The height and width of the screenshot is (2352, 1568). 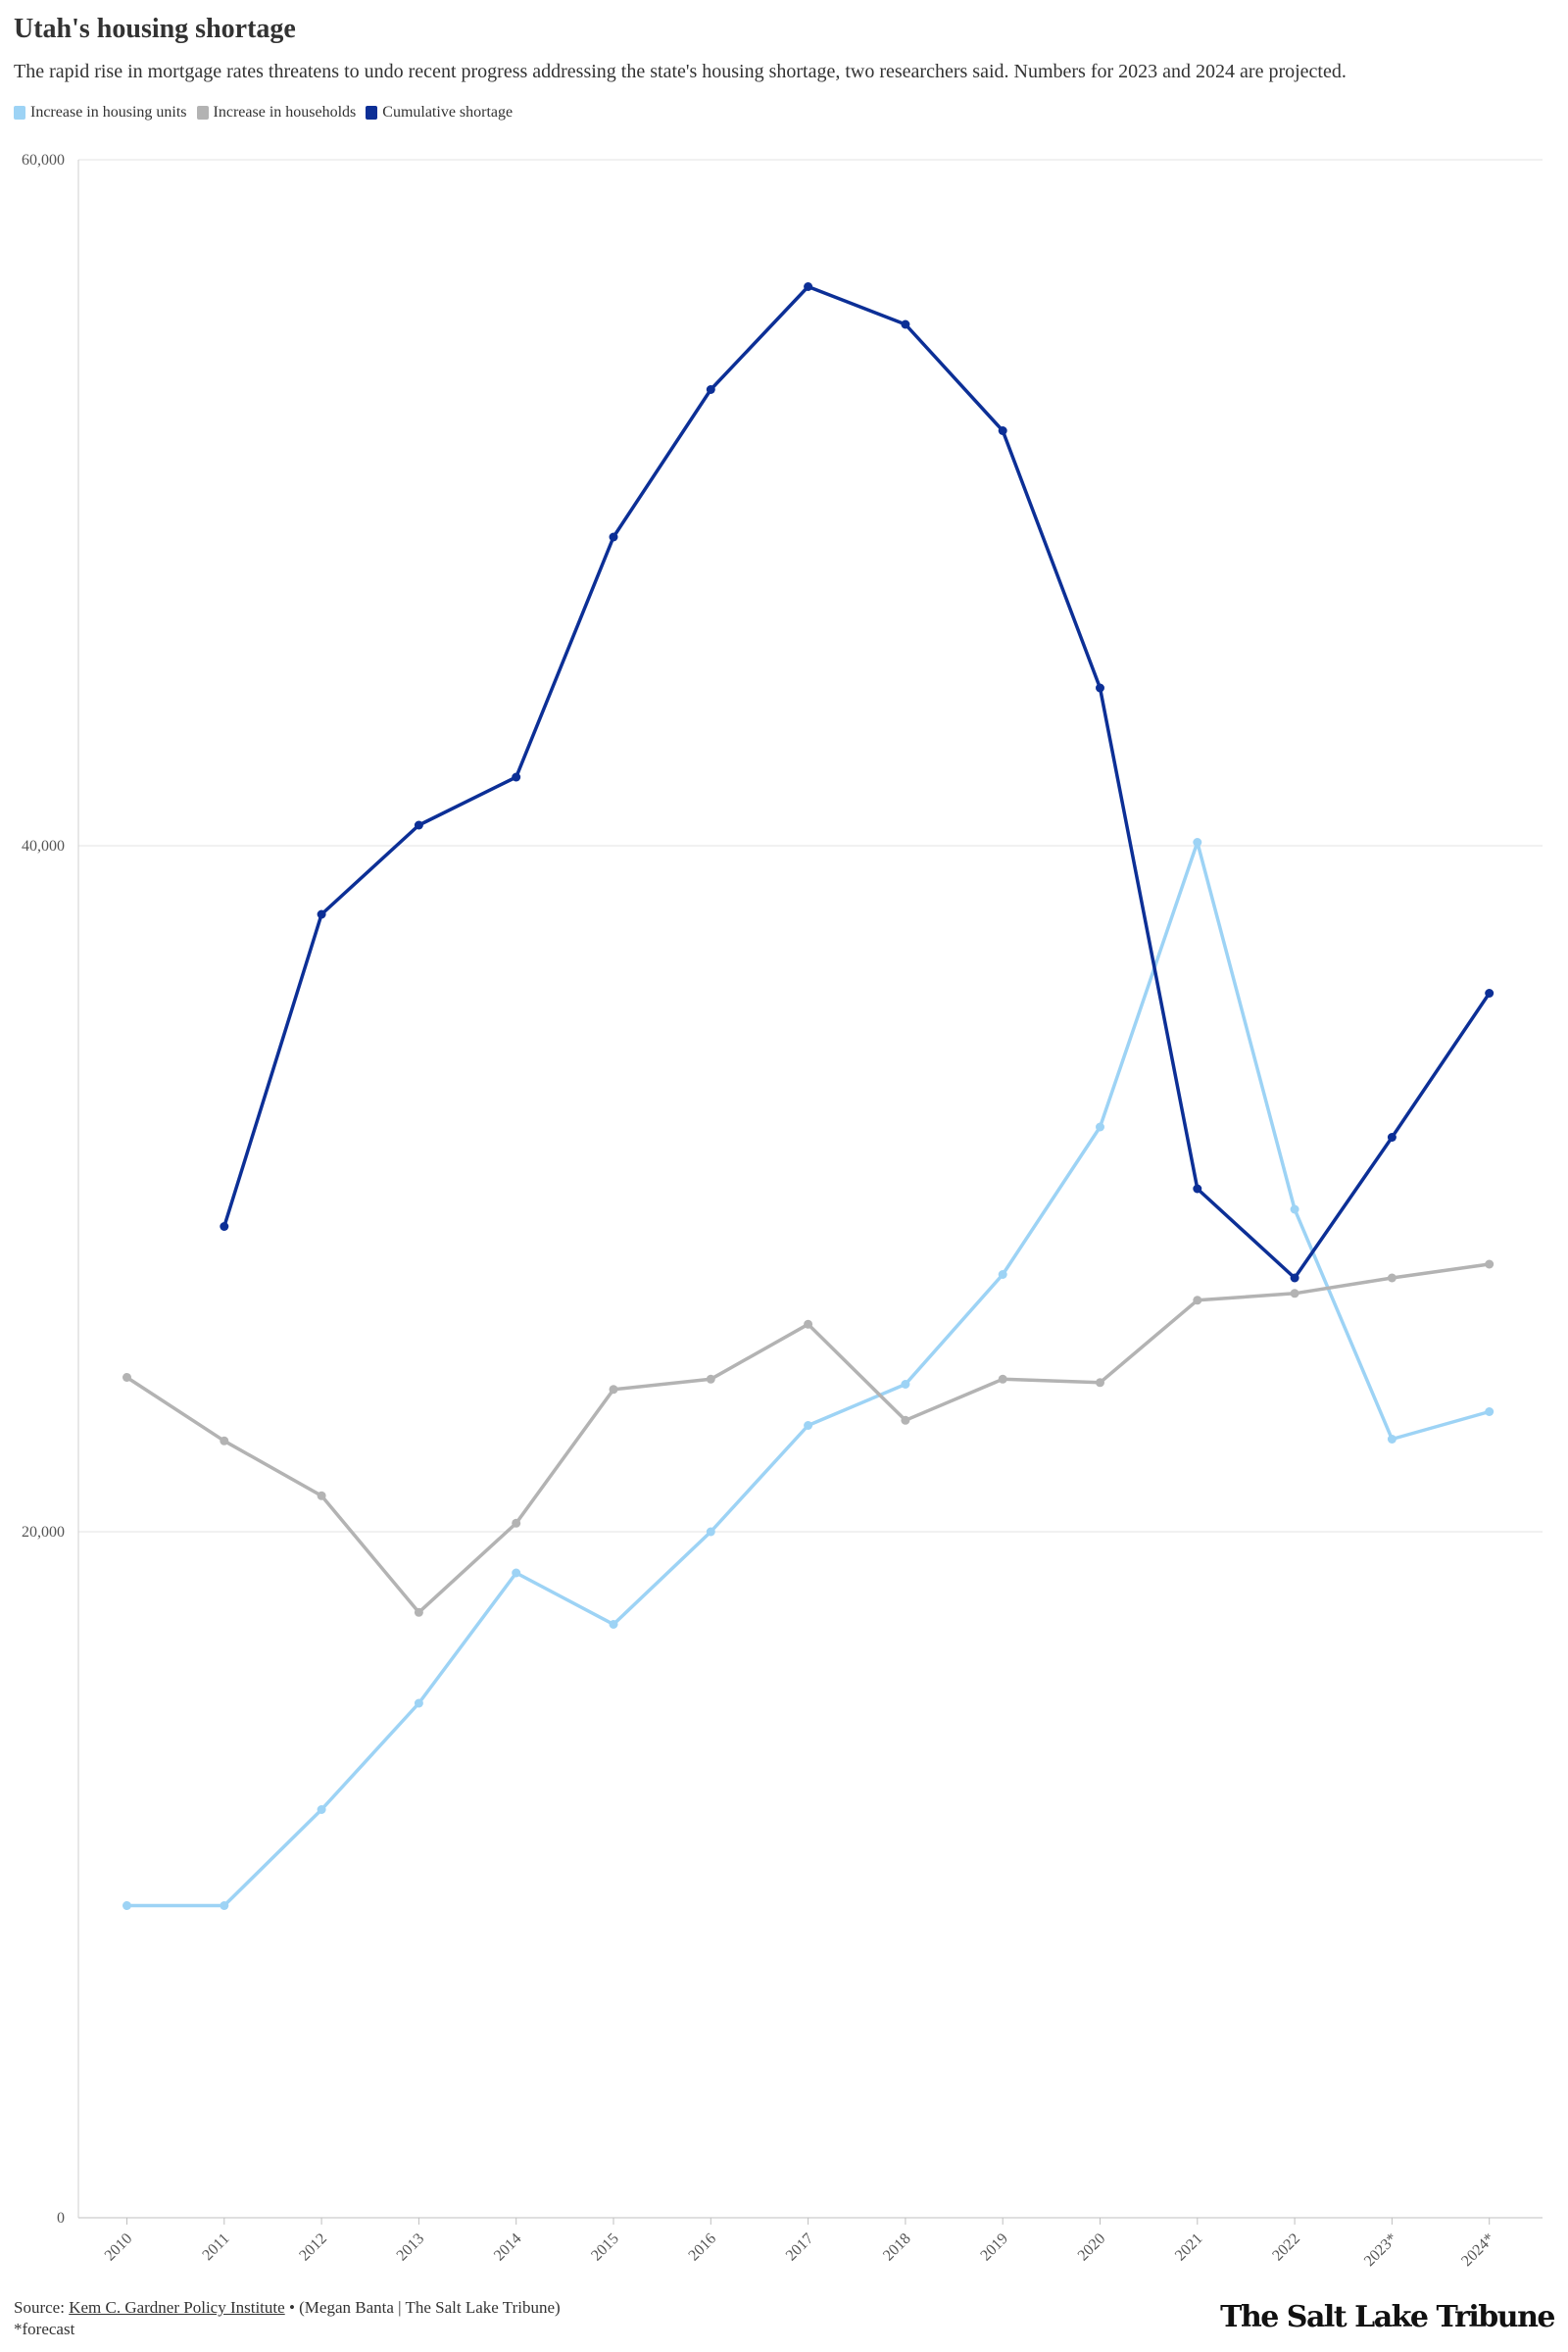 What do you see at coordinates (1002, 1274) in the screenshot?
I see `point-increase-in-housing-units-2019` at bounding box center [1002, 1274].